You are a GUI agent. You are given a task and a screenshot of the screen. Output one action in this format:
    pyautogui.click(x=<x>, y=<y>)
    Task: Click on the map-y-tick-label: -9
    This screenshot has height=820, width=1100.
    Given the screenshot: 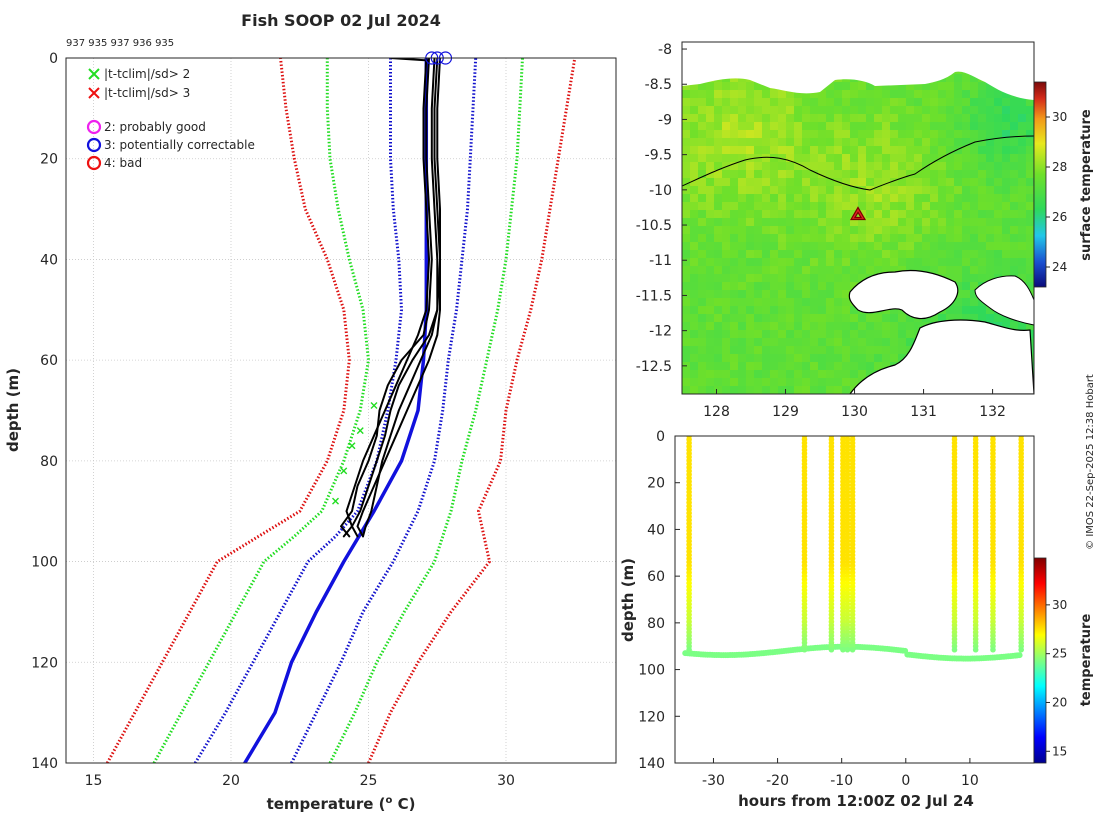 What is the action you would take?
    pyautogui.click(x=665, y=120)
    